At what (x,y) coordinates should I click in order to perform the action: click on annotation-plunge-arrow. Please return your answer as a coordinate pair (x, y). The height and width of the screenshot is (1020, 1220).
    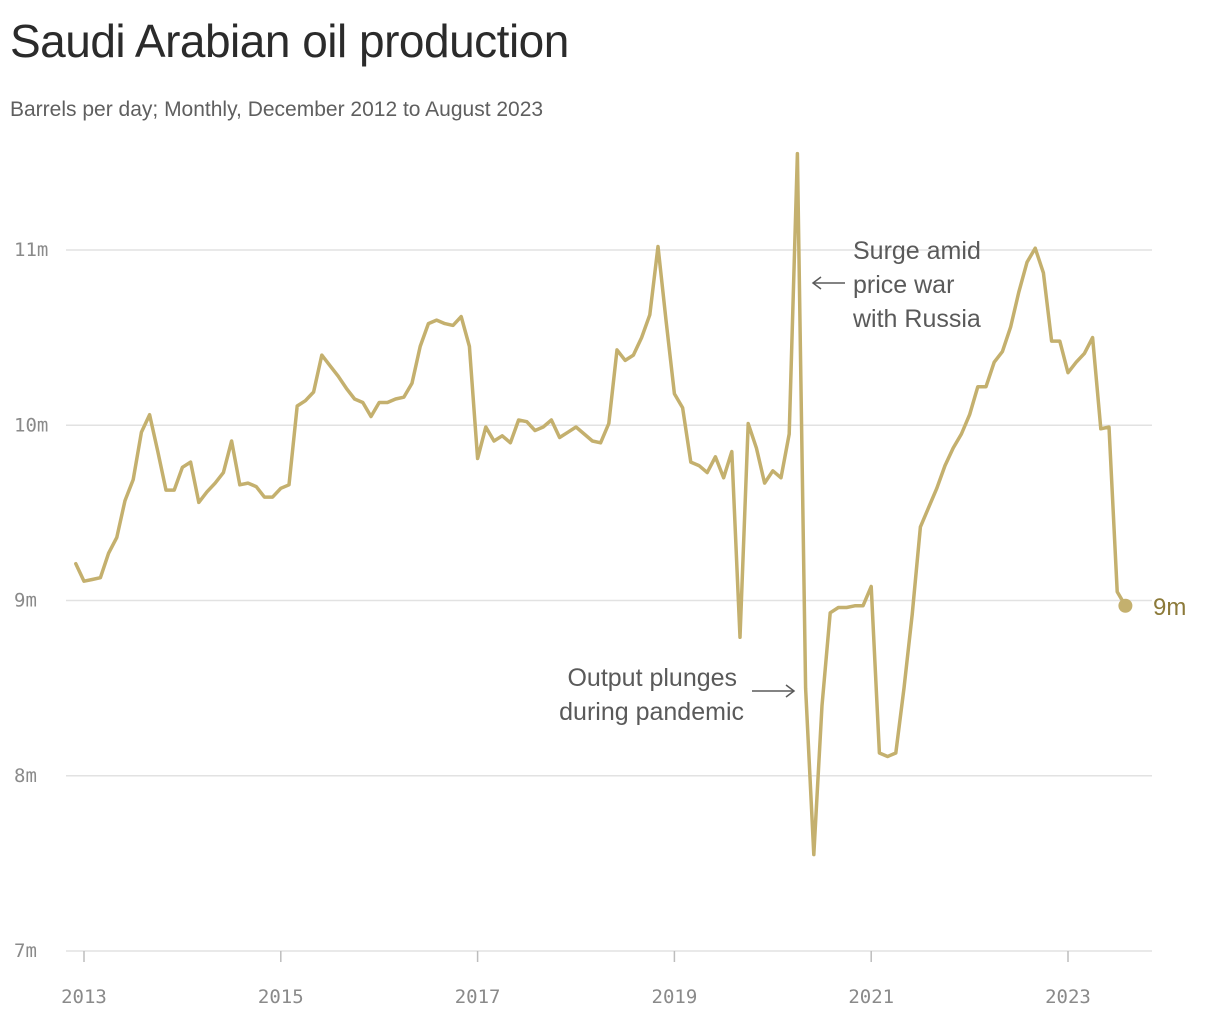
    Looking at the image, I should click on (774, 691).